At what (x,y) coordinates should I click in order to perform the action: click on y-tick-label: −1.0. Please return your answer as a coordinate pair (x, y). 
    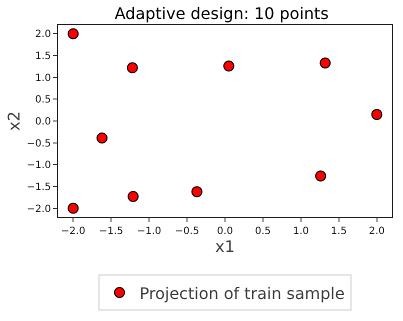
    Looking at the image, I should click on (38, 166).